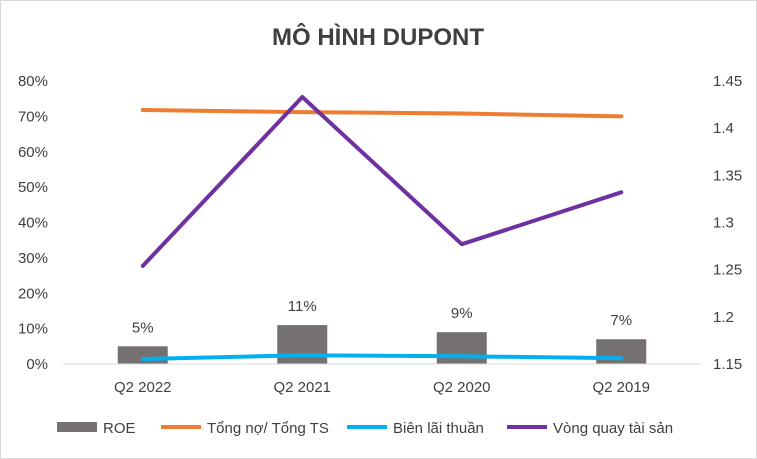 This screenshot has width=757, height=459. Describe the element at coordinates (462, 387) in the screenshot. I see `x-tick-label: Q2 2020` at that location.